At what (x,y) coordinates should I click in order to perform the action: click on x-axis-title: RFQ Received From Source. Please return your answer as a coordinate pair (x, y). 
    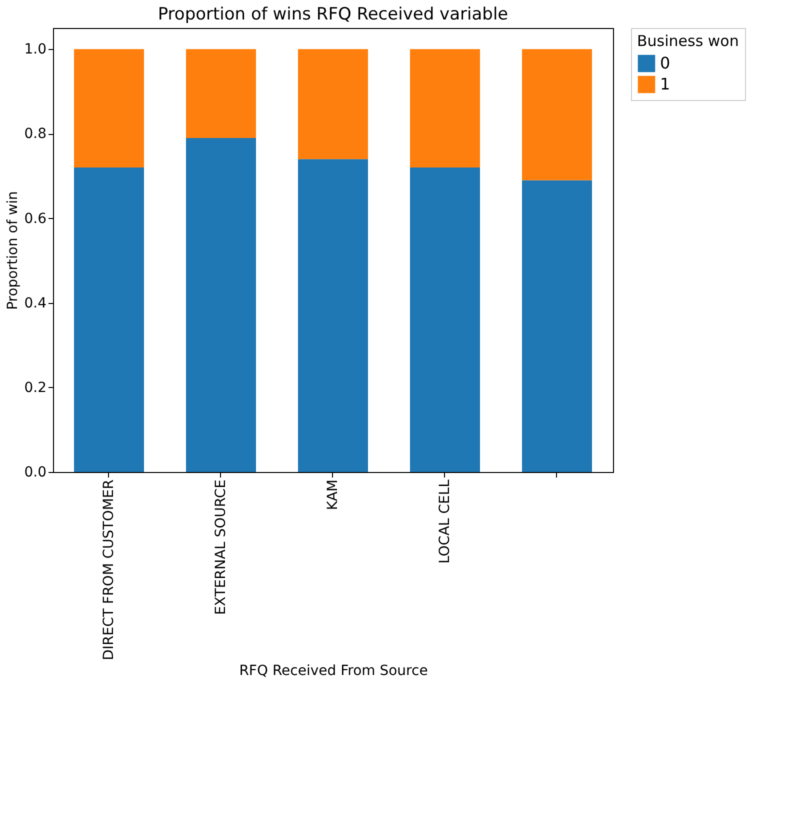
    Looking at the image, I should click on (333, 671).